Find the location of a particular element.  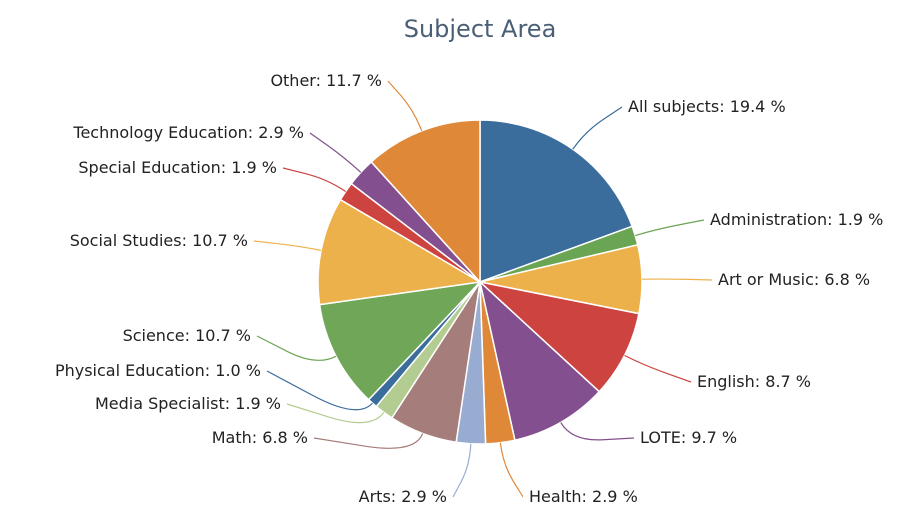

data-label: Media Specialist: 1.9 % is located at coordinates (188, 403).